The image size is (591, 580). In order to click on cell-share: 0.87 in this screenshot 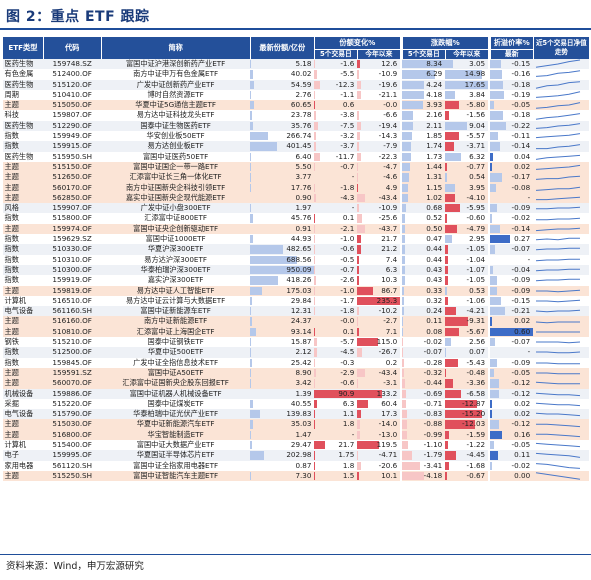, I will do `click(282, 465)`.